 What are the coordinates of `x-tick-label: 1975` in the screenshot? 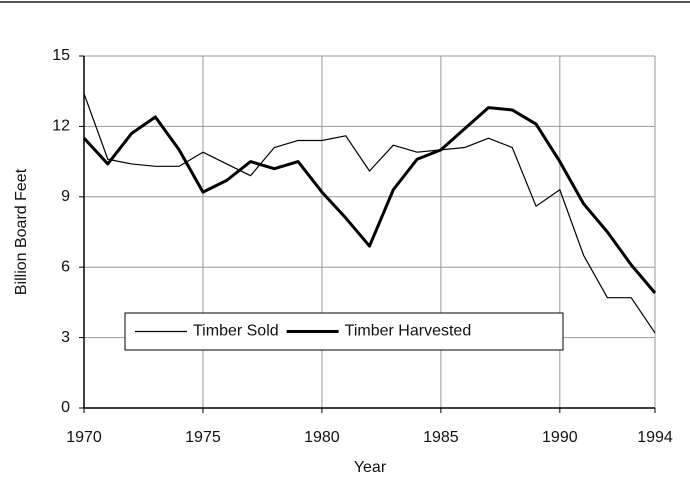 It's located at (203, 437).